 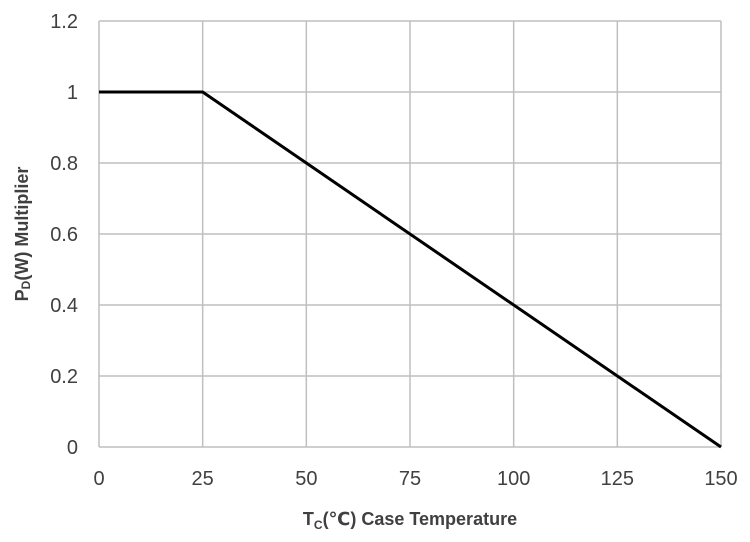 What do you see at coordinates (410, 520) in the screenshot?
I see `x-axis-title: TC(℃) Case Temperature` at bounding box center [410, 520].